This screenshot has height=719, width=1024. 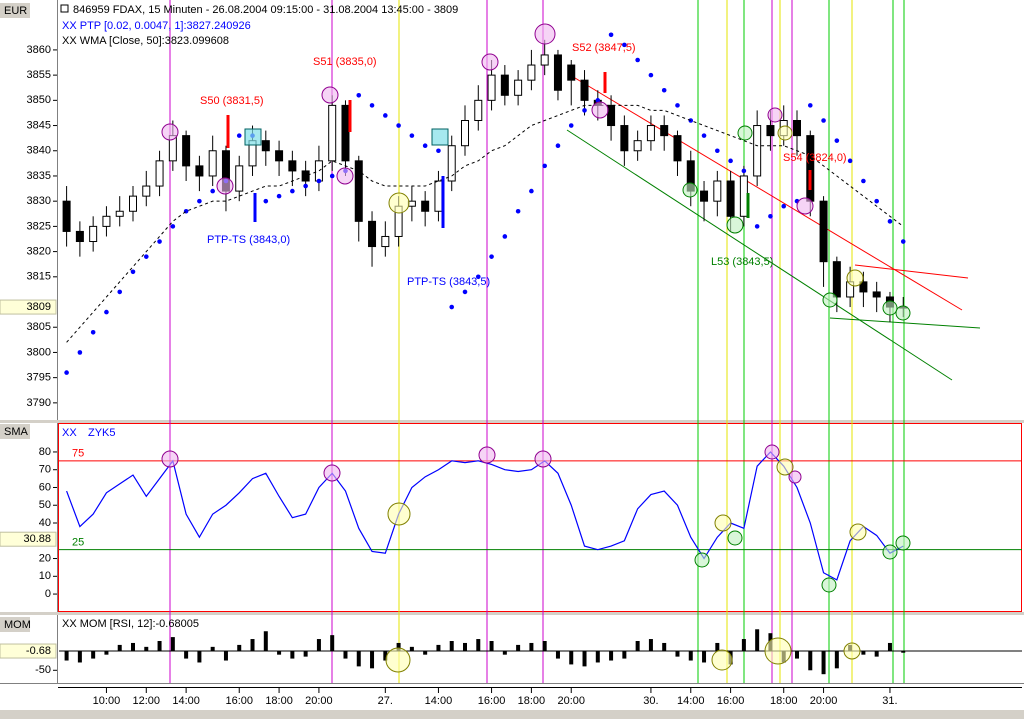 I want to click on y-tick-label: 60, so click(x=45, y=487).